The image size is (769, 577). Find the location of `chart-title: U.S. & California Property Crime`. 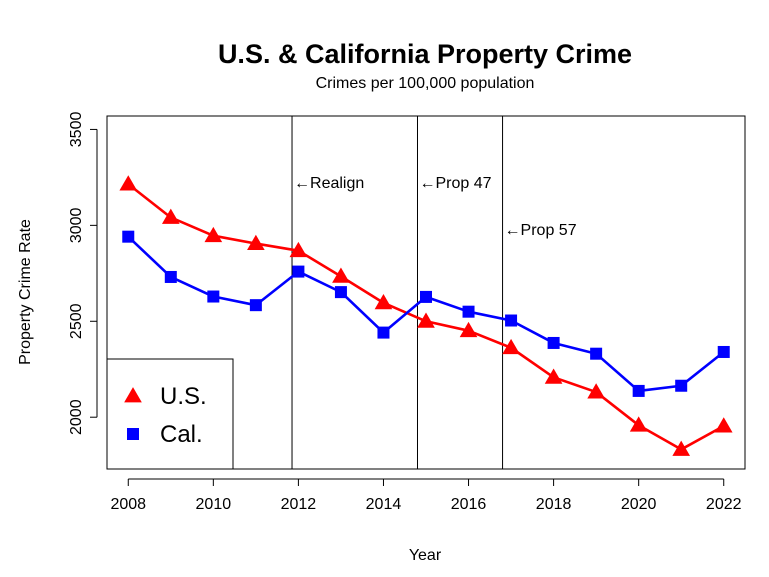

chart-title: U.S. & California Property Crime is located at coordinates (425, 54).